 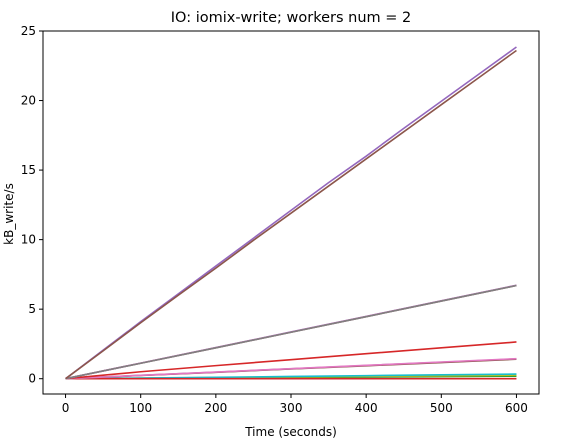 I want to click on y-tick-label: 10, so click(x=28, y=240).